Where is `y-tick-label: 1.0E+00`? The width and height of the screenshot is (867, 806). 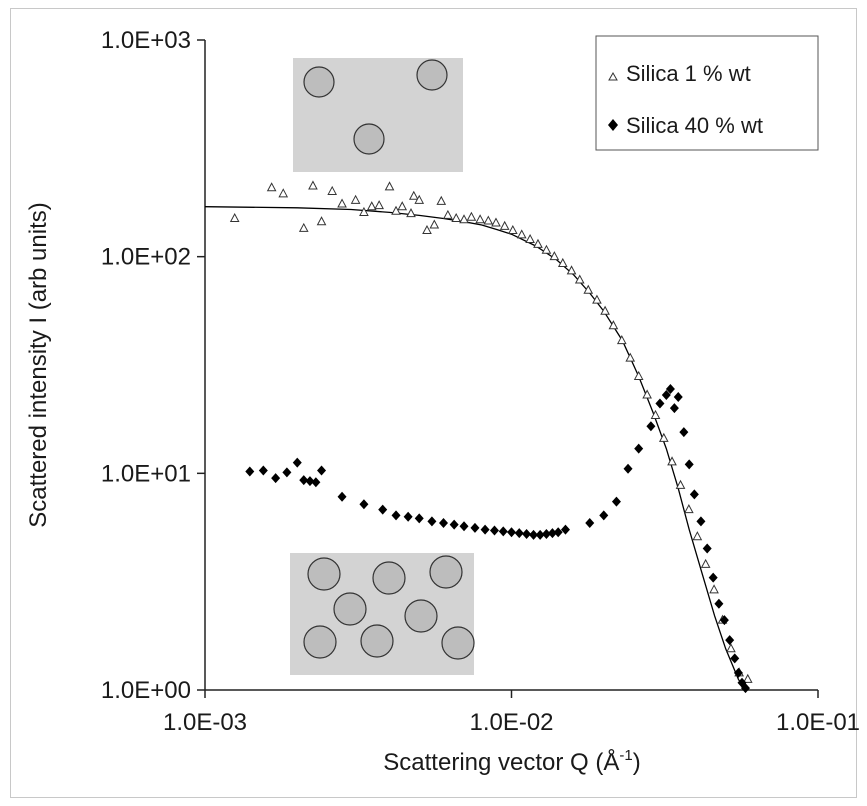
y-tick-label: 1.0E+00 is located at coordinates (146, 690).